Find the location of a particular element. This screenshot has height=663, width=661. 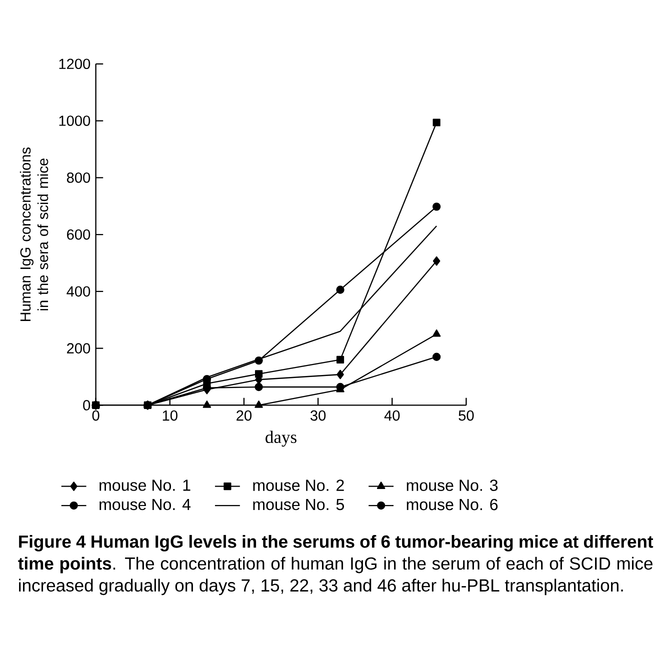

legend-label: mouse No. 3 is located at coordinates (452, 485).